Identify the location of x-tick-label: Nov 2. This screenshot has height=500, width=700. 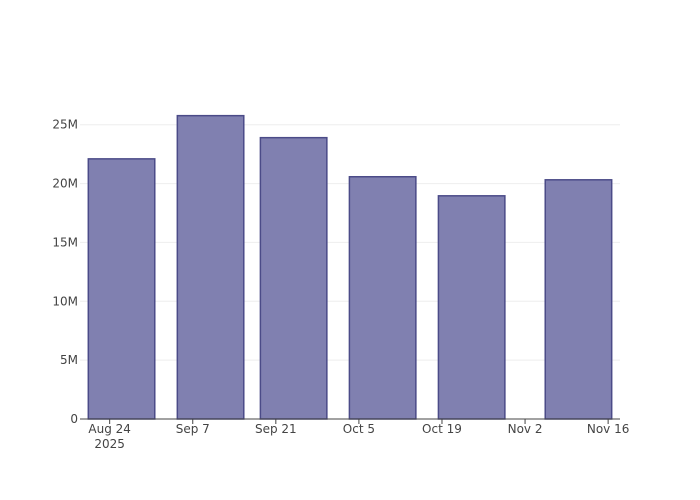
(525, 429).